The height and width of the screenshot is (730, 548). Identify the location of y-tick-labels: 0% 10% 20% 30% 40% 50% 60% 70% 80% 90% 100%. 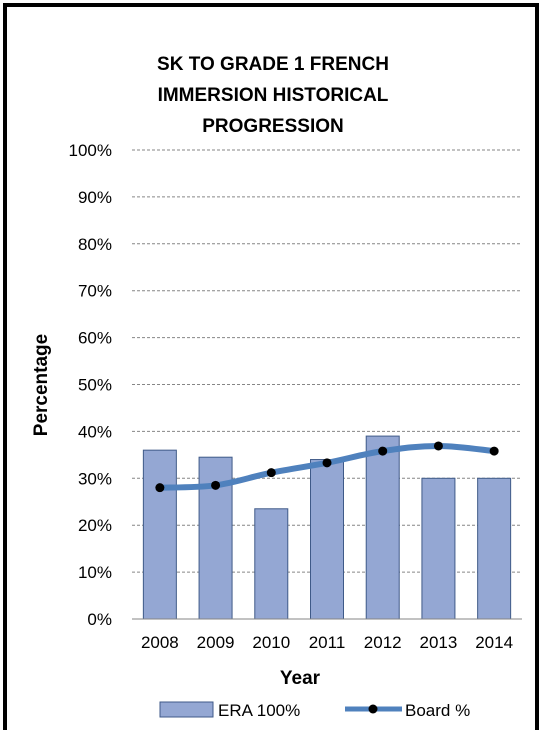
(90, 385).